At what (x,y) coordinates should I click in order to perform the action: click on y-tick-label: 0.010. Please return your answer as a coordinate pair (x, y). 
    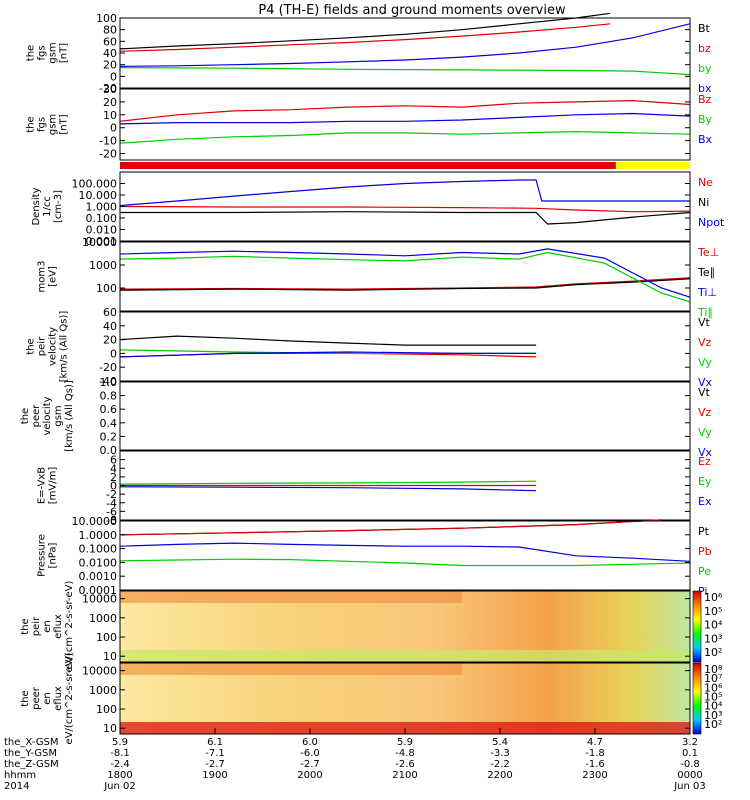
    Looking at the image, I should click on (102, 230).